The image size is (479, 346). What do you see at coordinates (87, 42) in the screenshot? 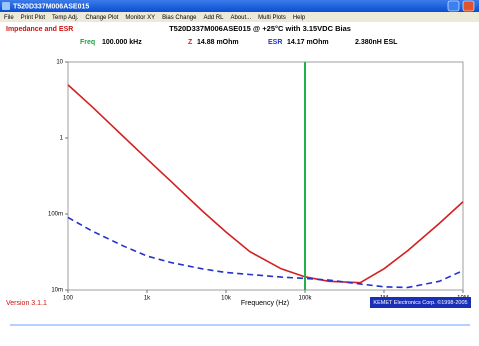
I see `freq-label: Freq` at bounding box center [87, 42].